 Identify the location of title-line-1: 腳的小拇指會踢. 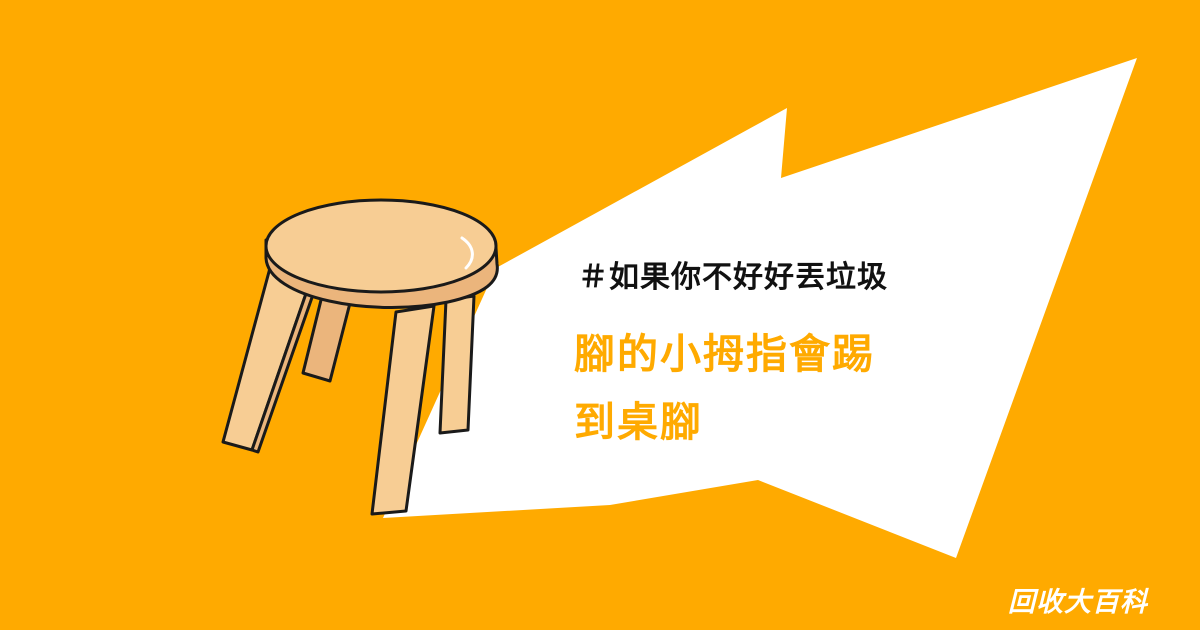
(724, 354).